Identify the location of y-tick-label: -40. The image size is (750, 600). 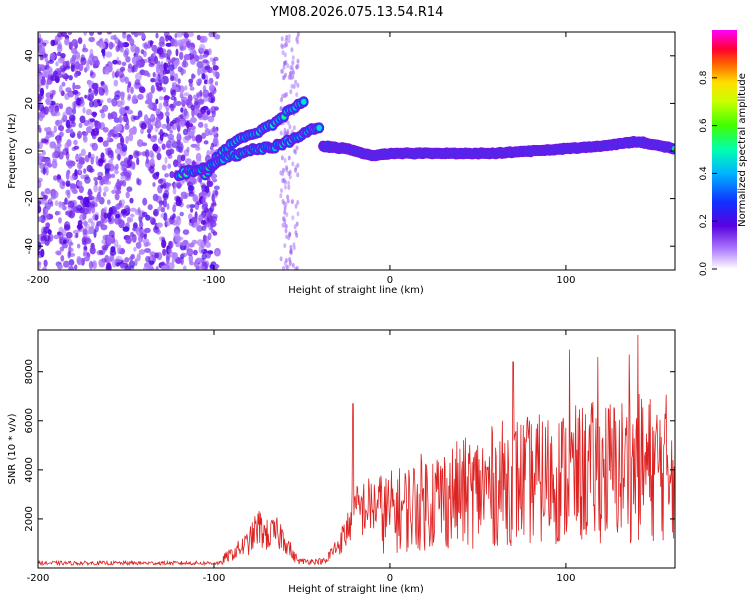
(29, 246).